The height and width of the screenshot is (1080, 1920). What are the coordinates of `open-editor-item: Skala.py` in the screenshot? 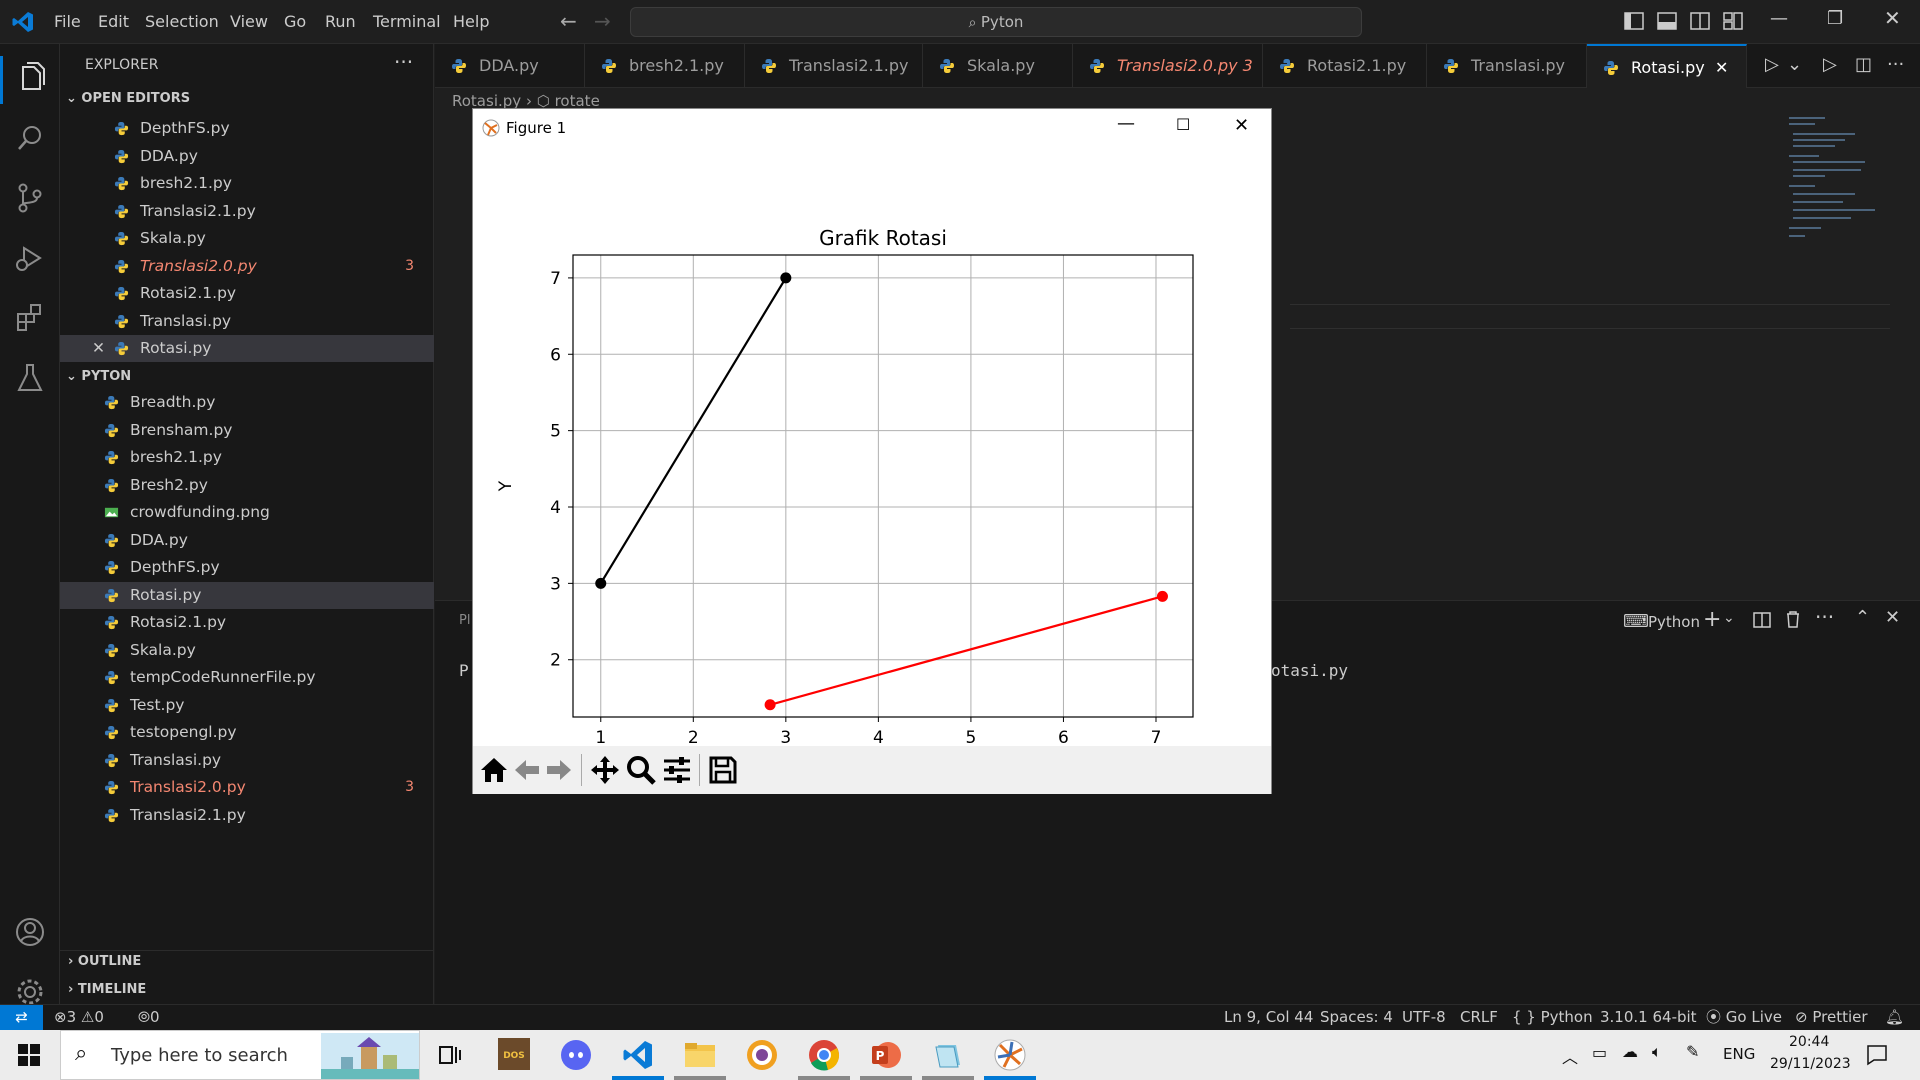 It's located at (247, 238).